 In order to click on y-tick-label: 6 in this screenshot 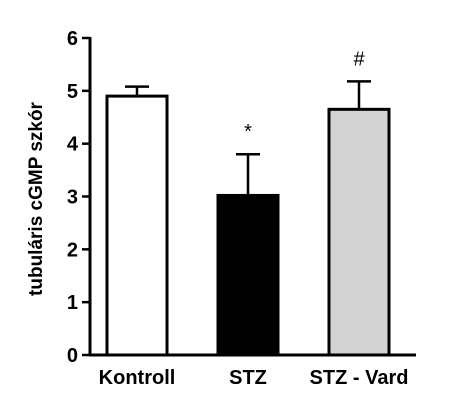, I will do `click(72, 39)`.